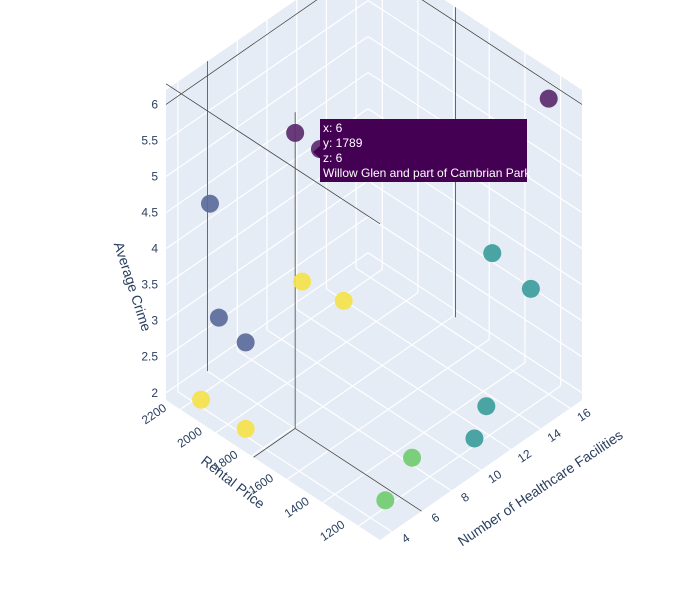 Image resolution: width=690 pixels, height=591 pixels. I want to click on y-tick-label: 2000, so click(190, 437).